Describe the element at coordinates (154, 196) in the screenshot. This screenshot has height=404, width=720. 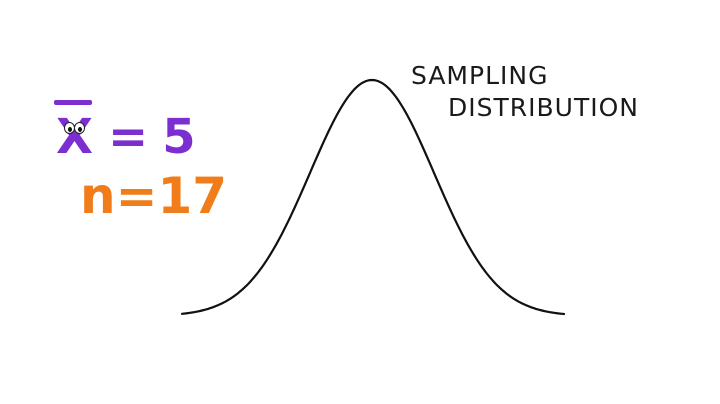
I see `sample-size-equation: n=17` at that location.